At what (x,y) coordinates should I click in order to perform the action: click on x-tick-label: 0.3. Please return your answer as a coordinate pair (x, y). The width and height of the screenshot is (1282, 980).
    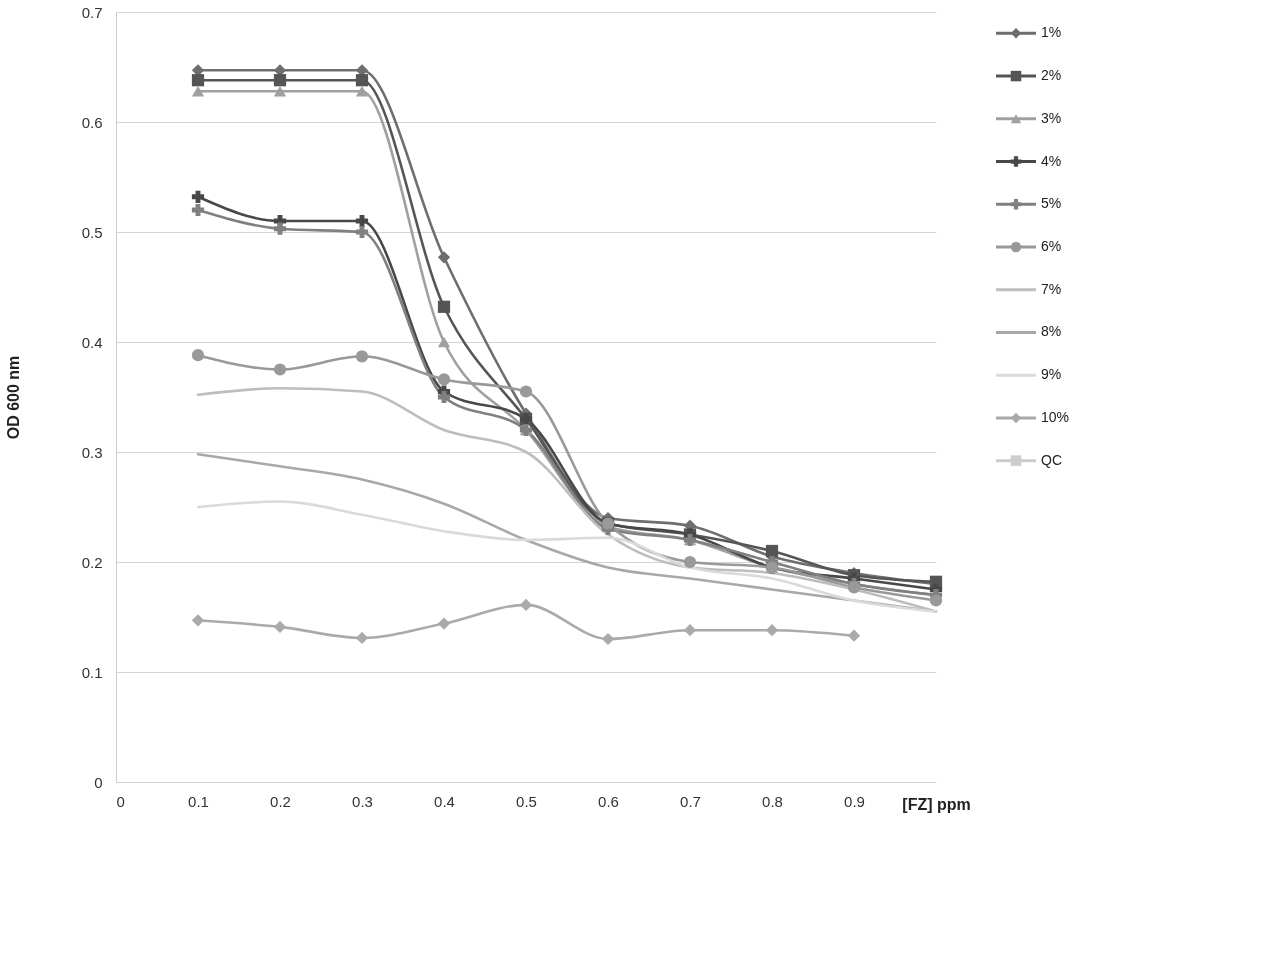
    Looking at the image, I should click on (362, 801).